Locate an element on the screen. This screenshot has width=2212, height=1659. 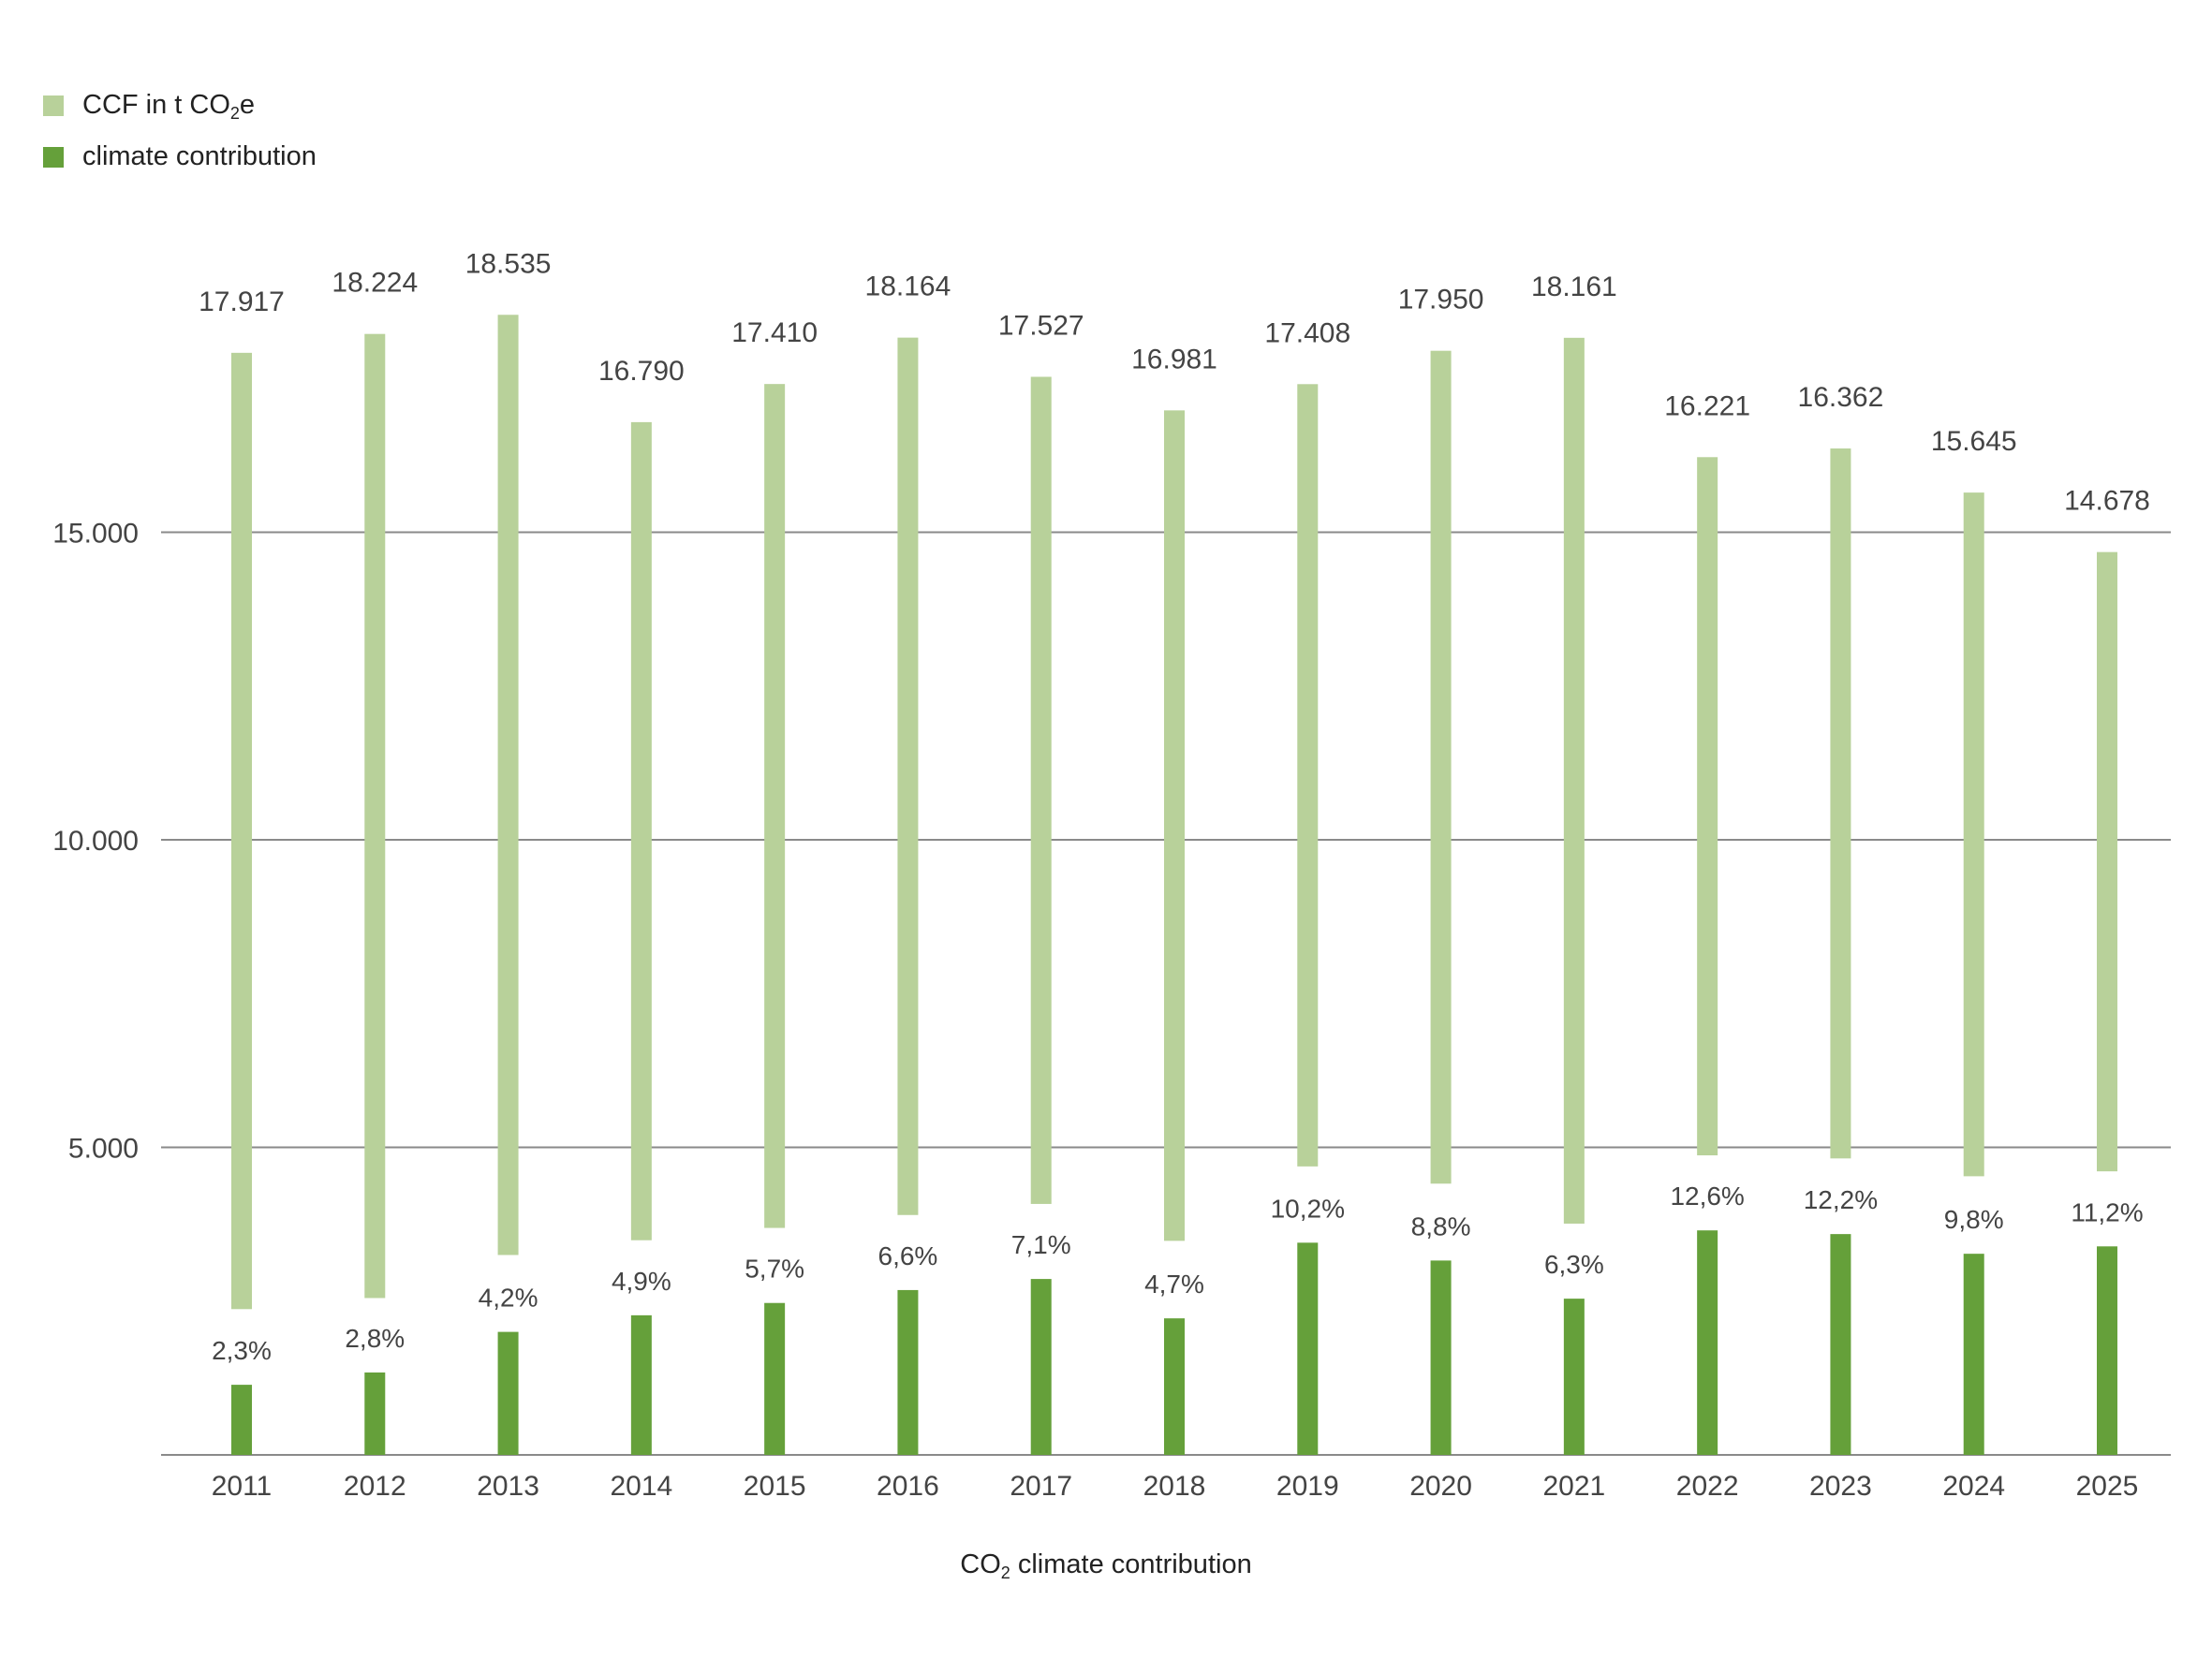
x-tick-label: 2019 is located at coordinates (1307, 1486).